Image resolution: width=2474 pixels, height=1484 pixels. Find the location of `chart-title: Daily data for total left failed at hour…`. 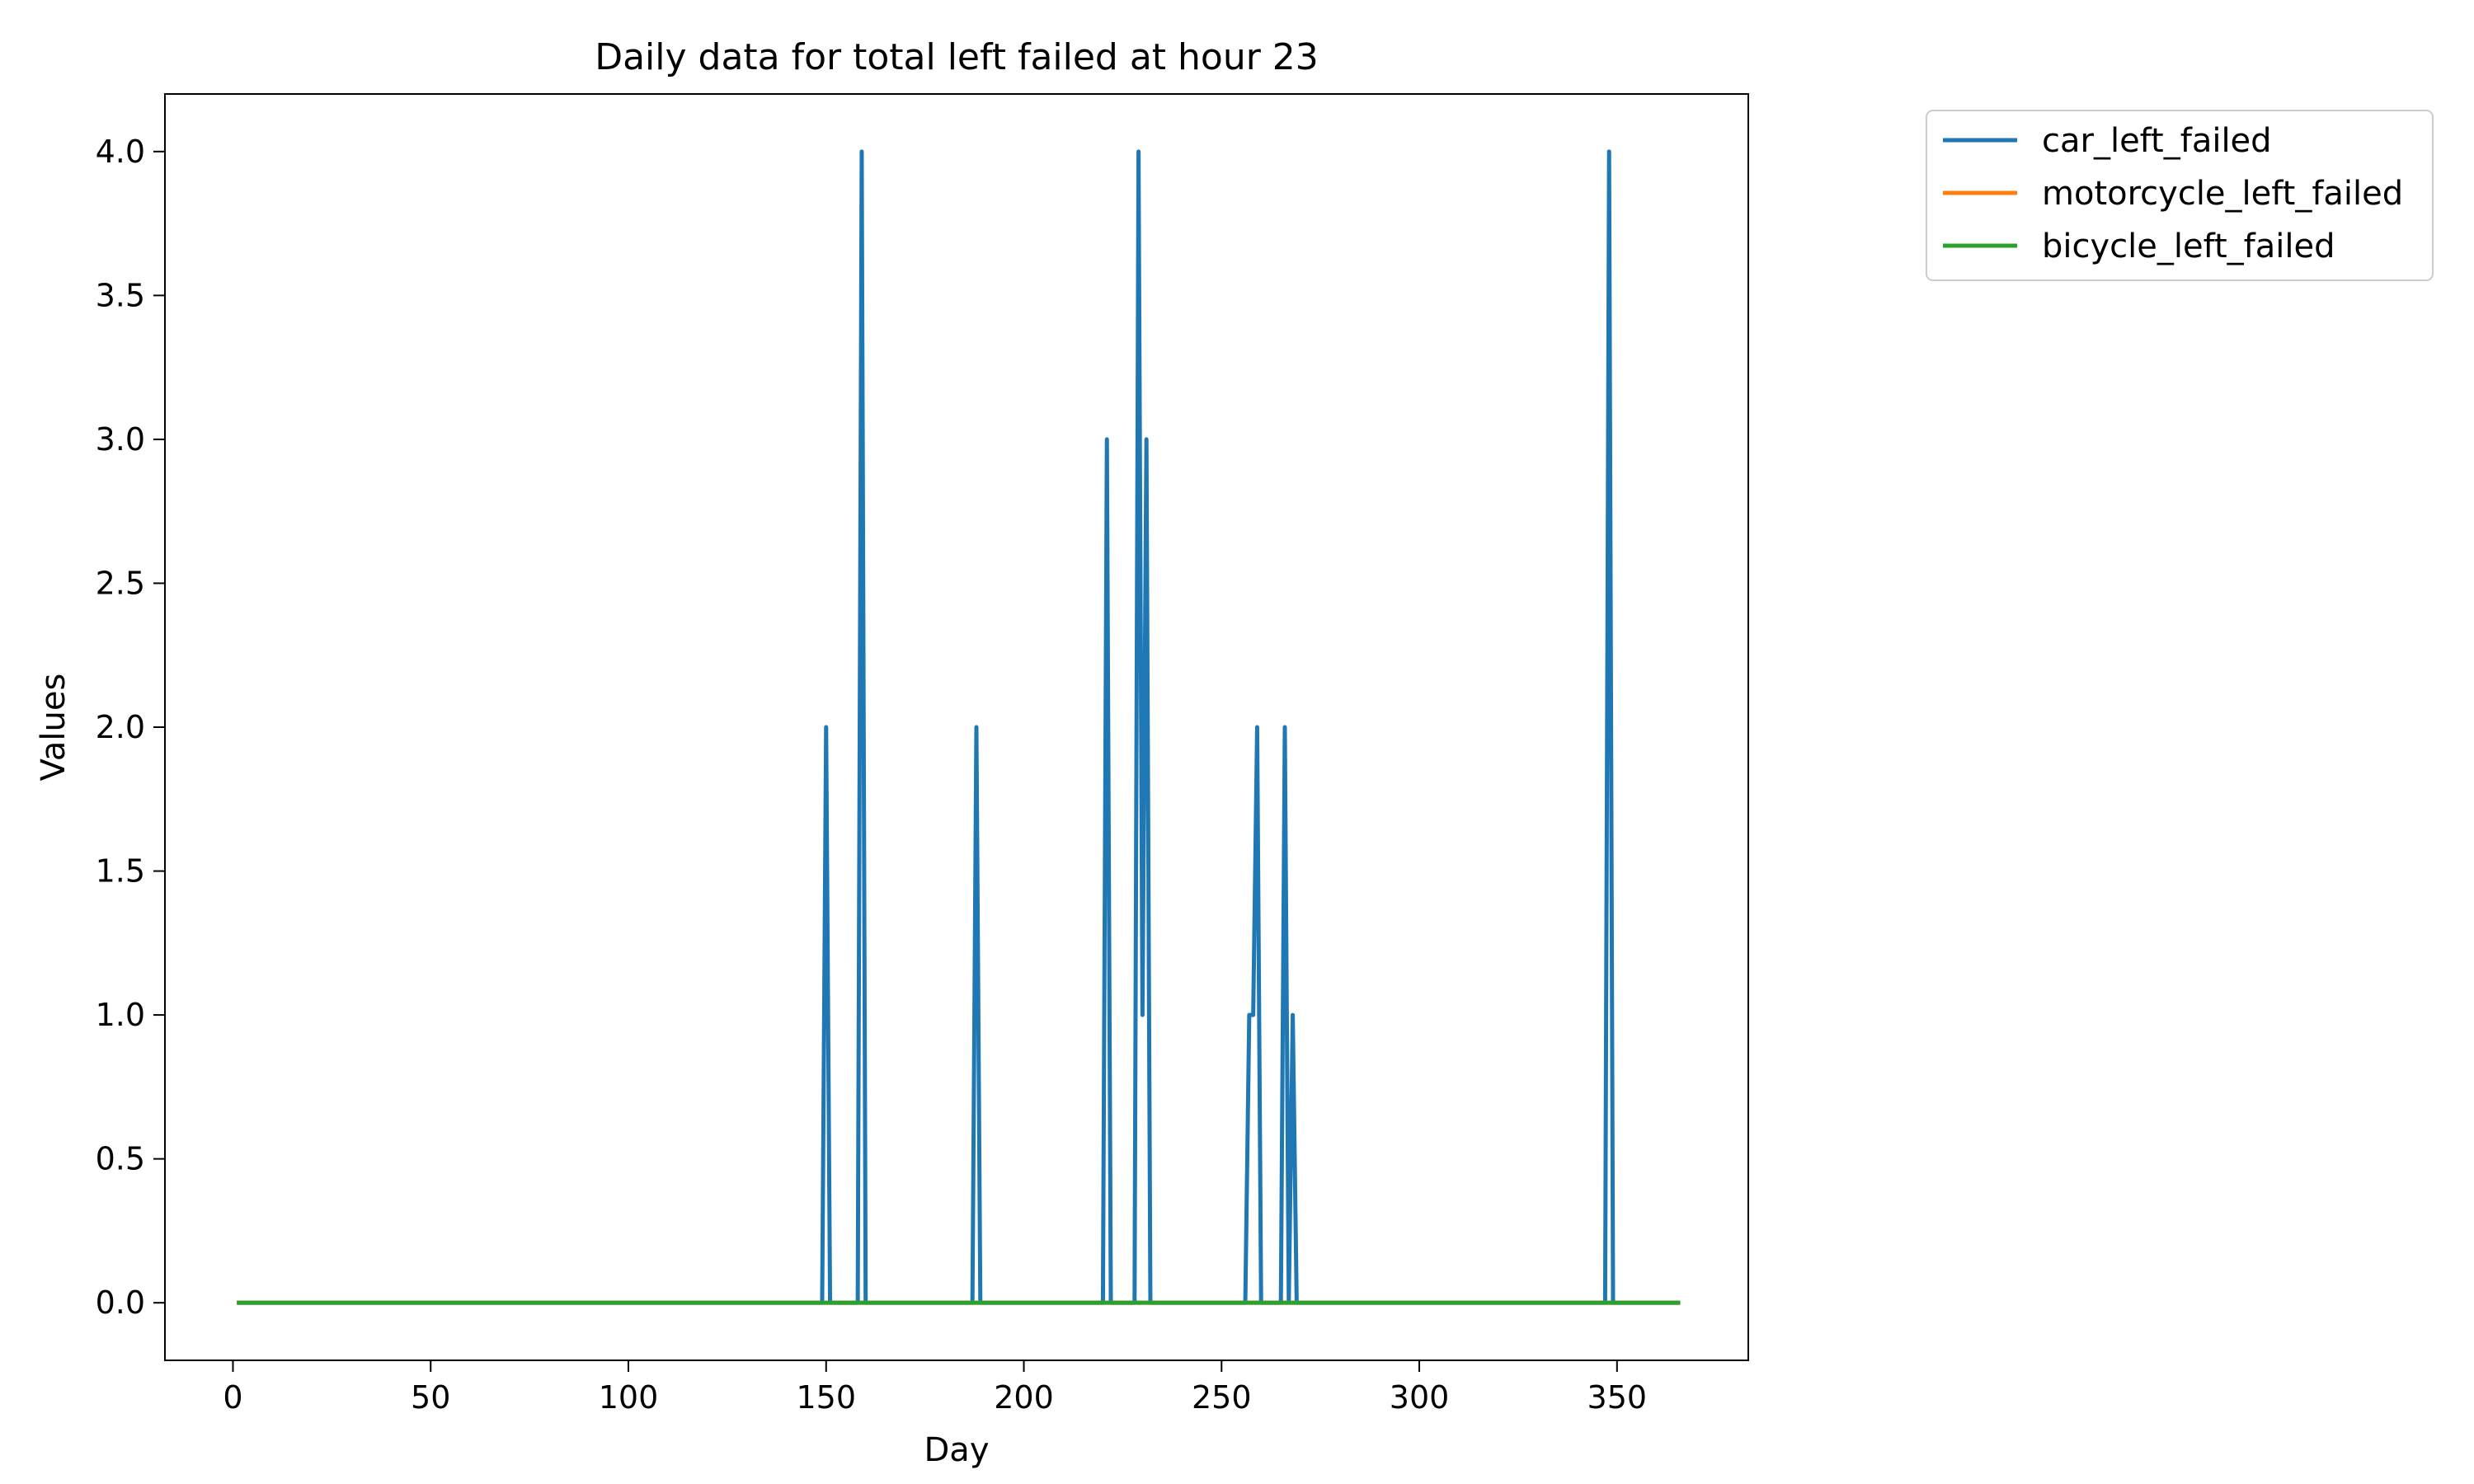

chart-title: Daily data for total left failed at hour… is located at coordinates (957, 57).